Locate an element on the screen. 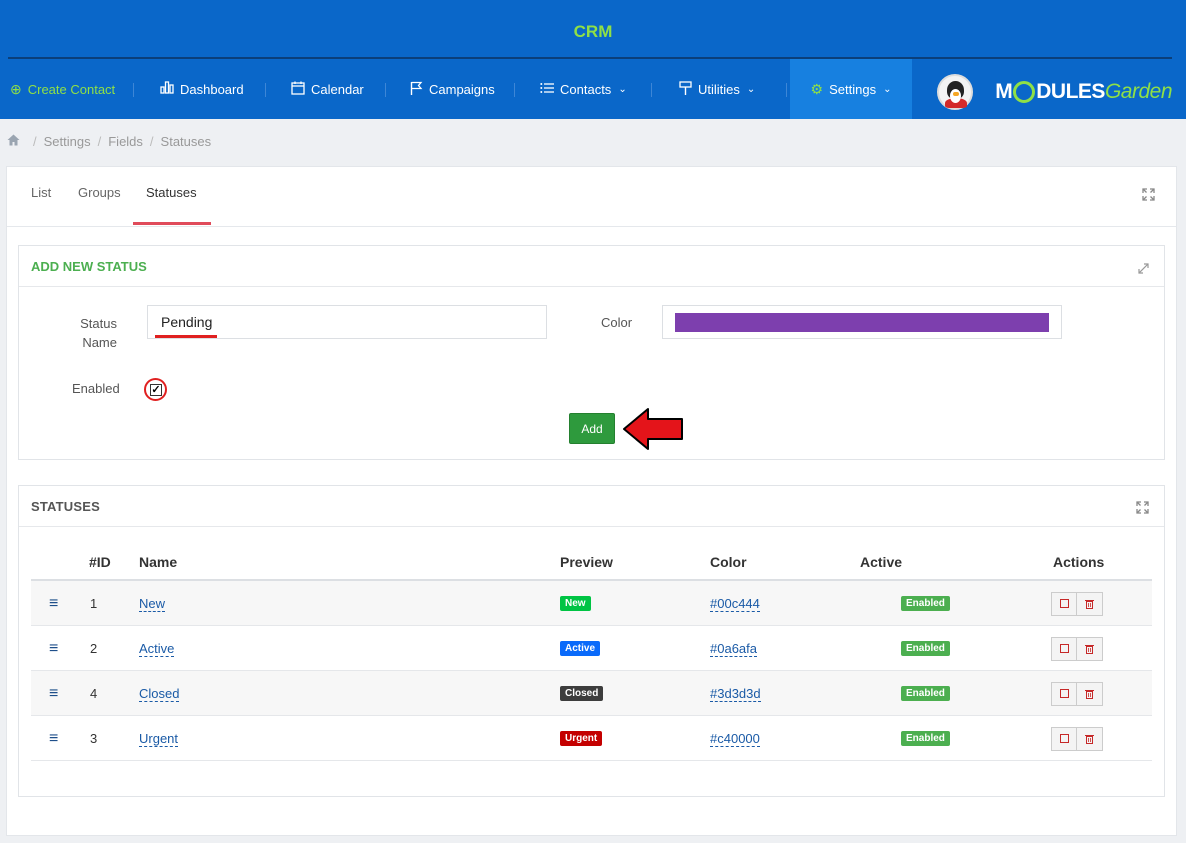 This screenshot has height=843, width=1186. list-icon is located at coordinates (547, 89).